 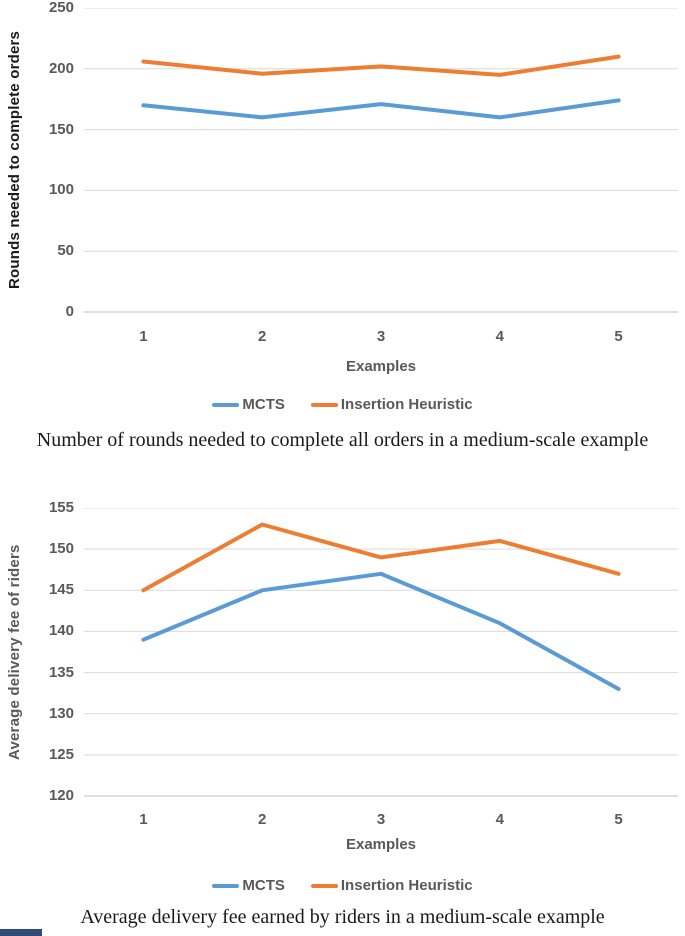 What do you see at coordinates (61, 590) in the screenshot?
I see `y-tick-label: 145` at bounding box center [61, 590].